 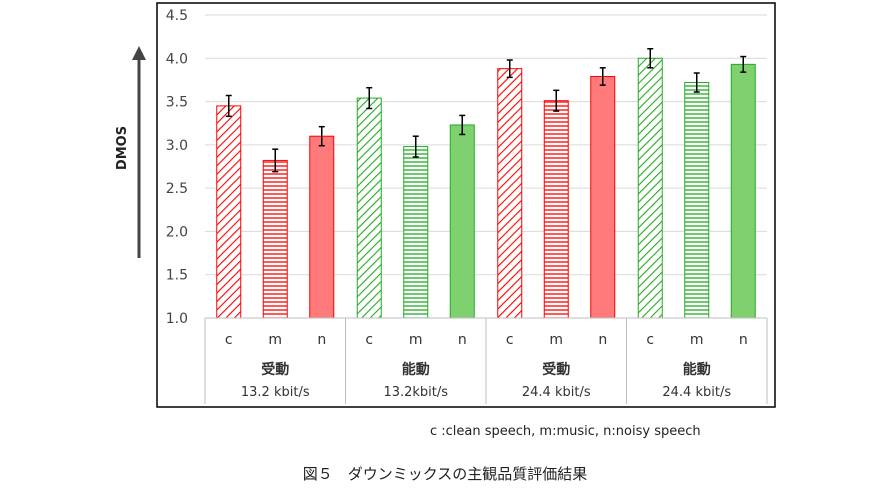 I want to click on bar-2-m, so click(x=416, y=232).